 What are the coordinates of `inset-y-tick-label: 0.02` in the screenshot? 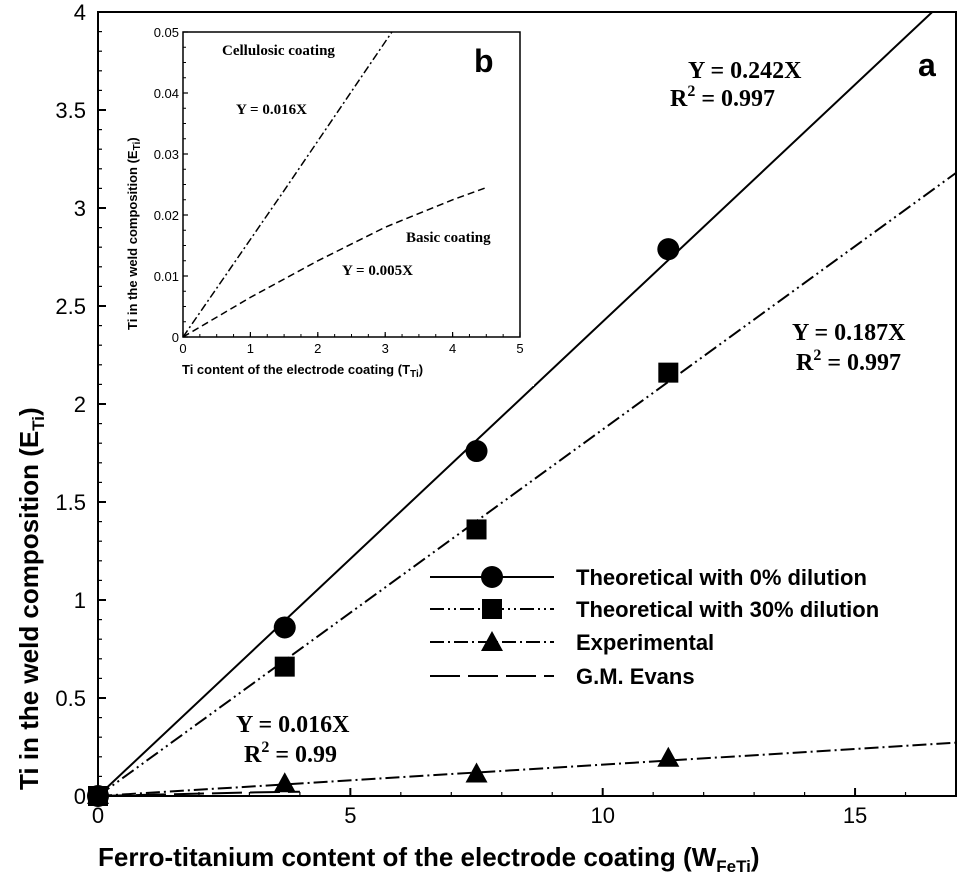 It's located at (166, 215).